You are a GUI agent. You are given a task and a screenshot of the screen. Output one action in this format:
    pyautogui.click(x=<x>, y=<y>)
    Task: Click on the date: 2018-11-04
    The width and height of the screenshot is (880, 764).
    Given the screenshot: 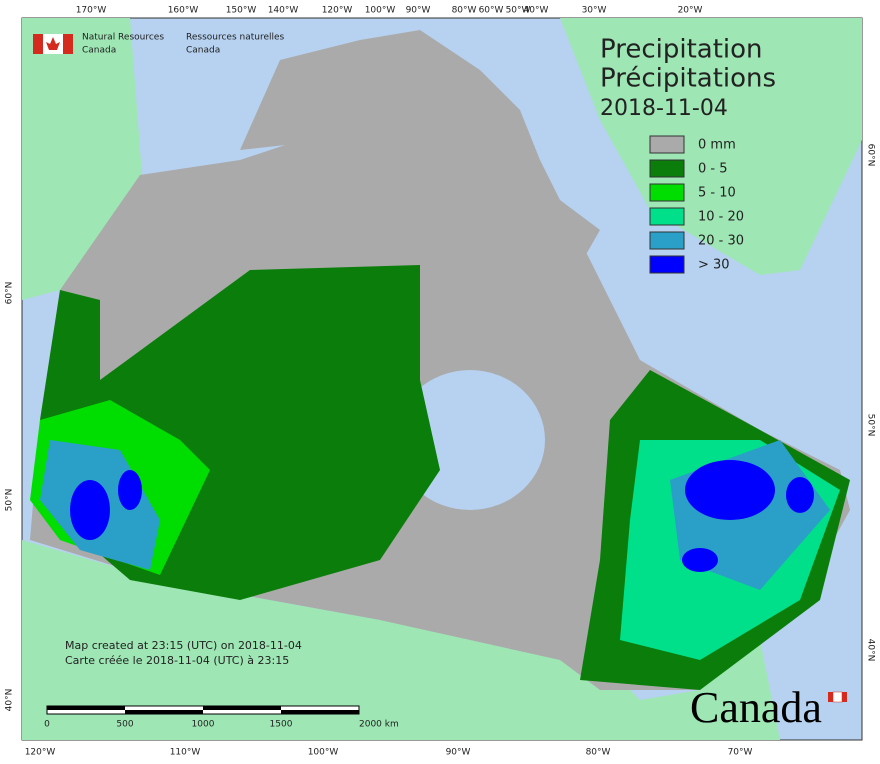 What is the action you would take?
    pyautogui.click(x=664, y=108)
    